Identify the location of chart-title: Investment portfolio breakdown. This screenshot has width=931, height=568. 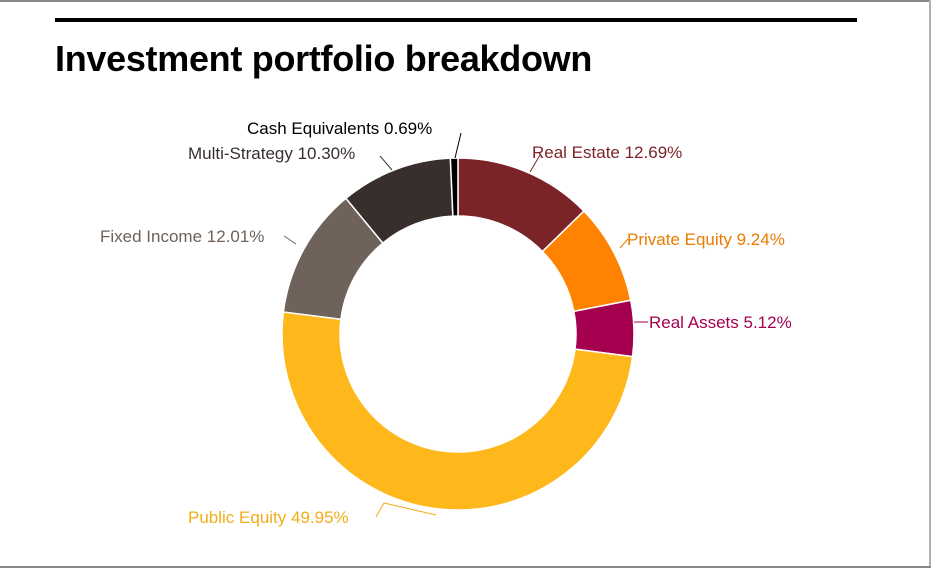
(324, 58).